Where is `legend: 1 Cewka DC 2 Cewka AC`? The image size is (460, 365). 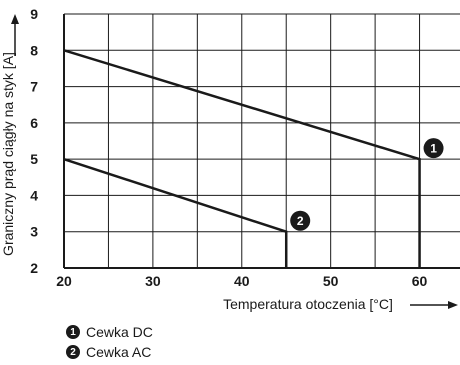 legend: 1 Cewka DC 2 Cewka AC is located at coordinates (109, 342).